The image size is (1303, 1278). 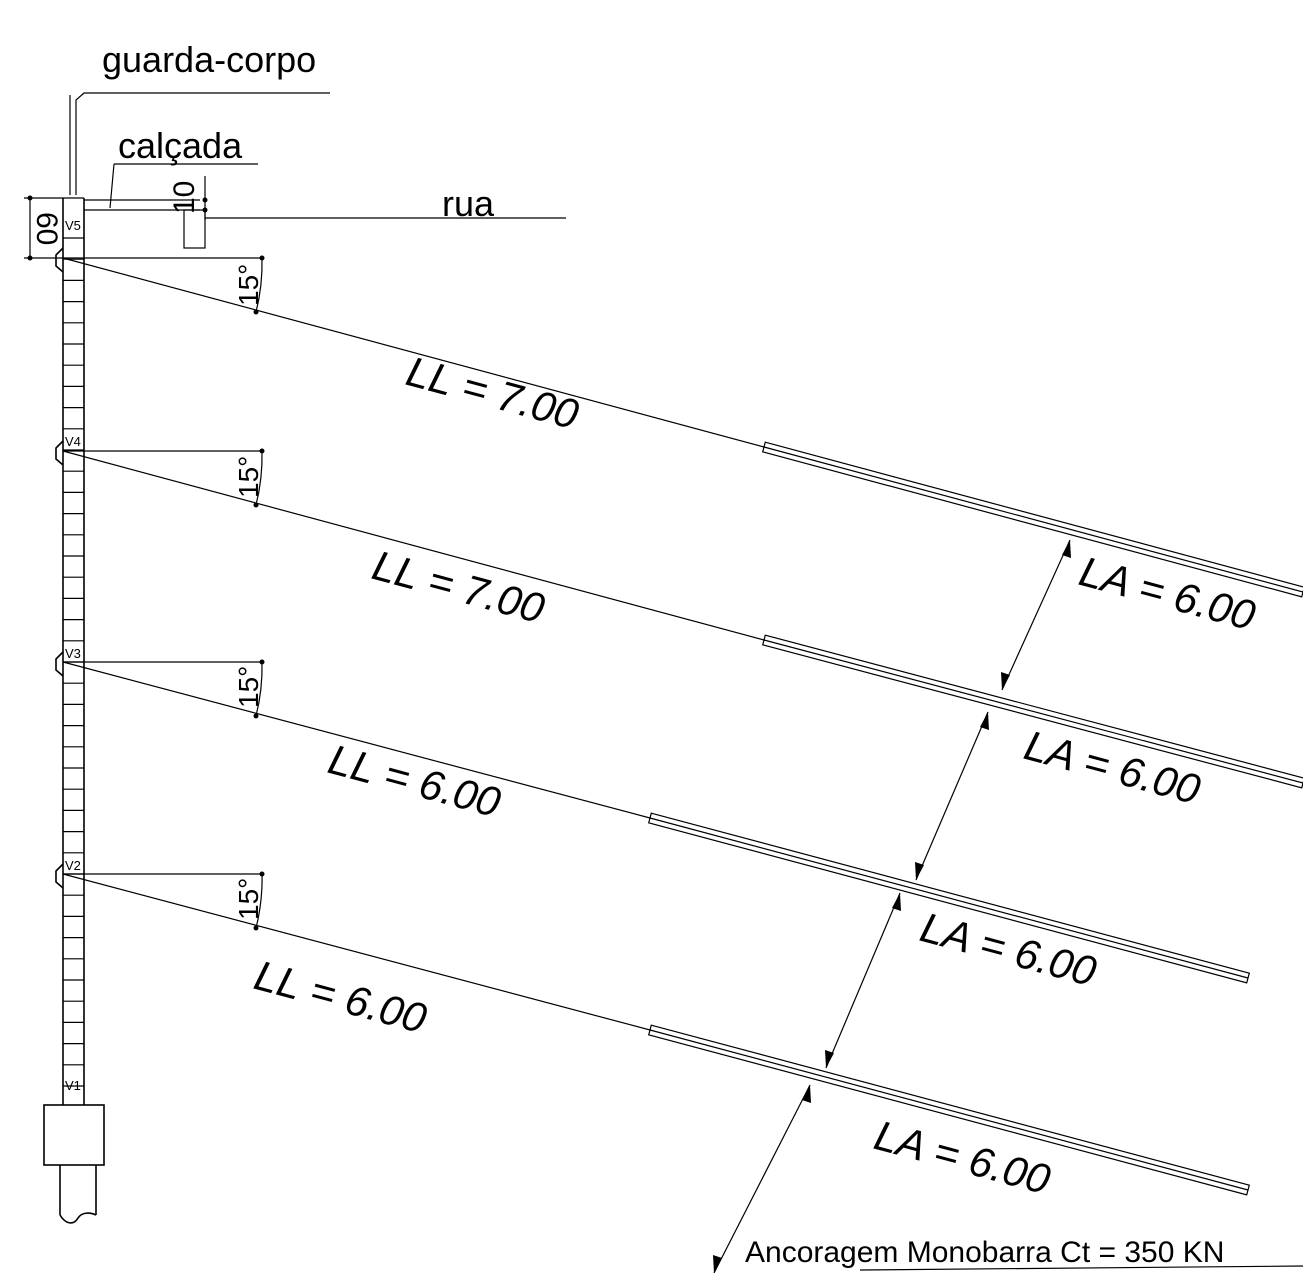 I want to click on free-length-labels: LL = 7.00 LL = 7.00 LL = 6.00 LL = 6.00, so click(x=417, y=694).